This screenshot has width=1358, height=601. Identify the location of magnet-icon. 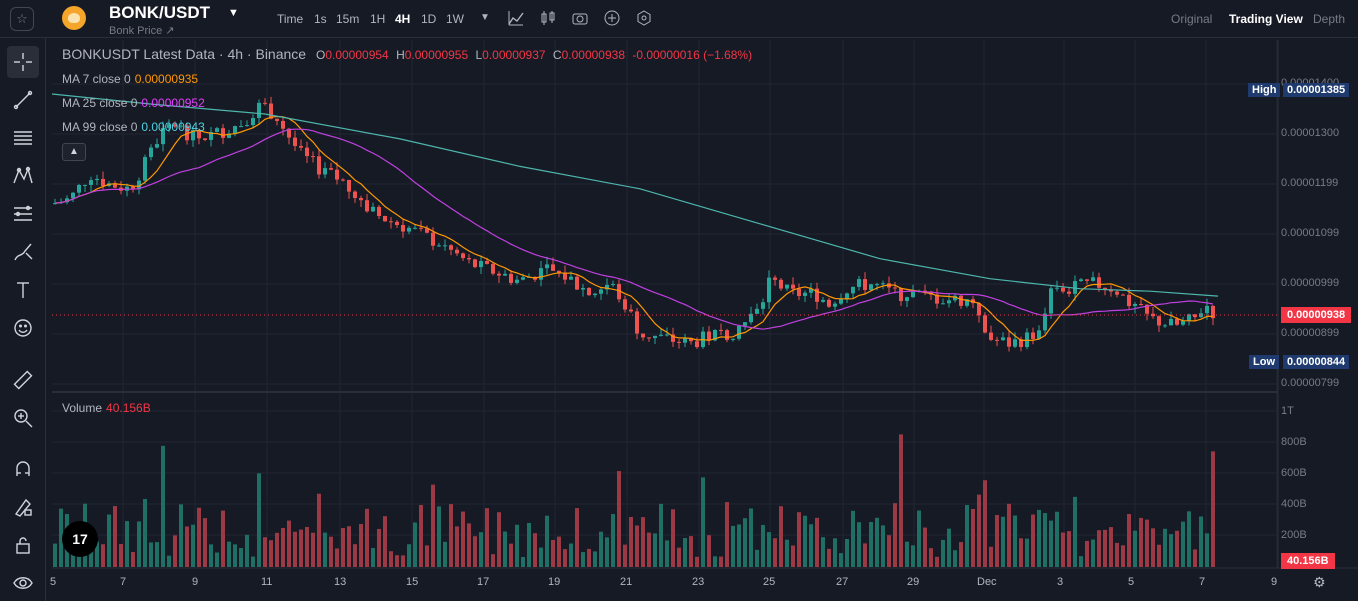
(23, 469).